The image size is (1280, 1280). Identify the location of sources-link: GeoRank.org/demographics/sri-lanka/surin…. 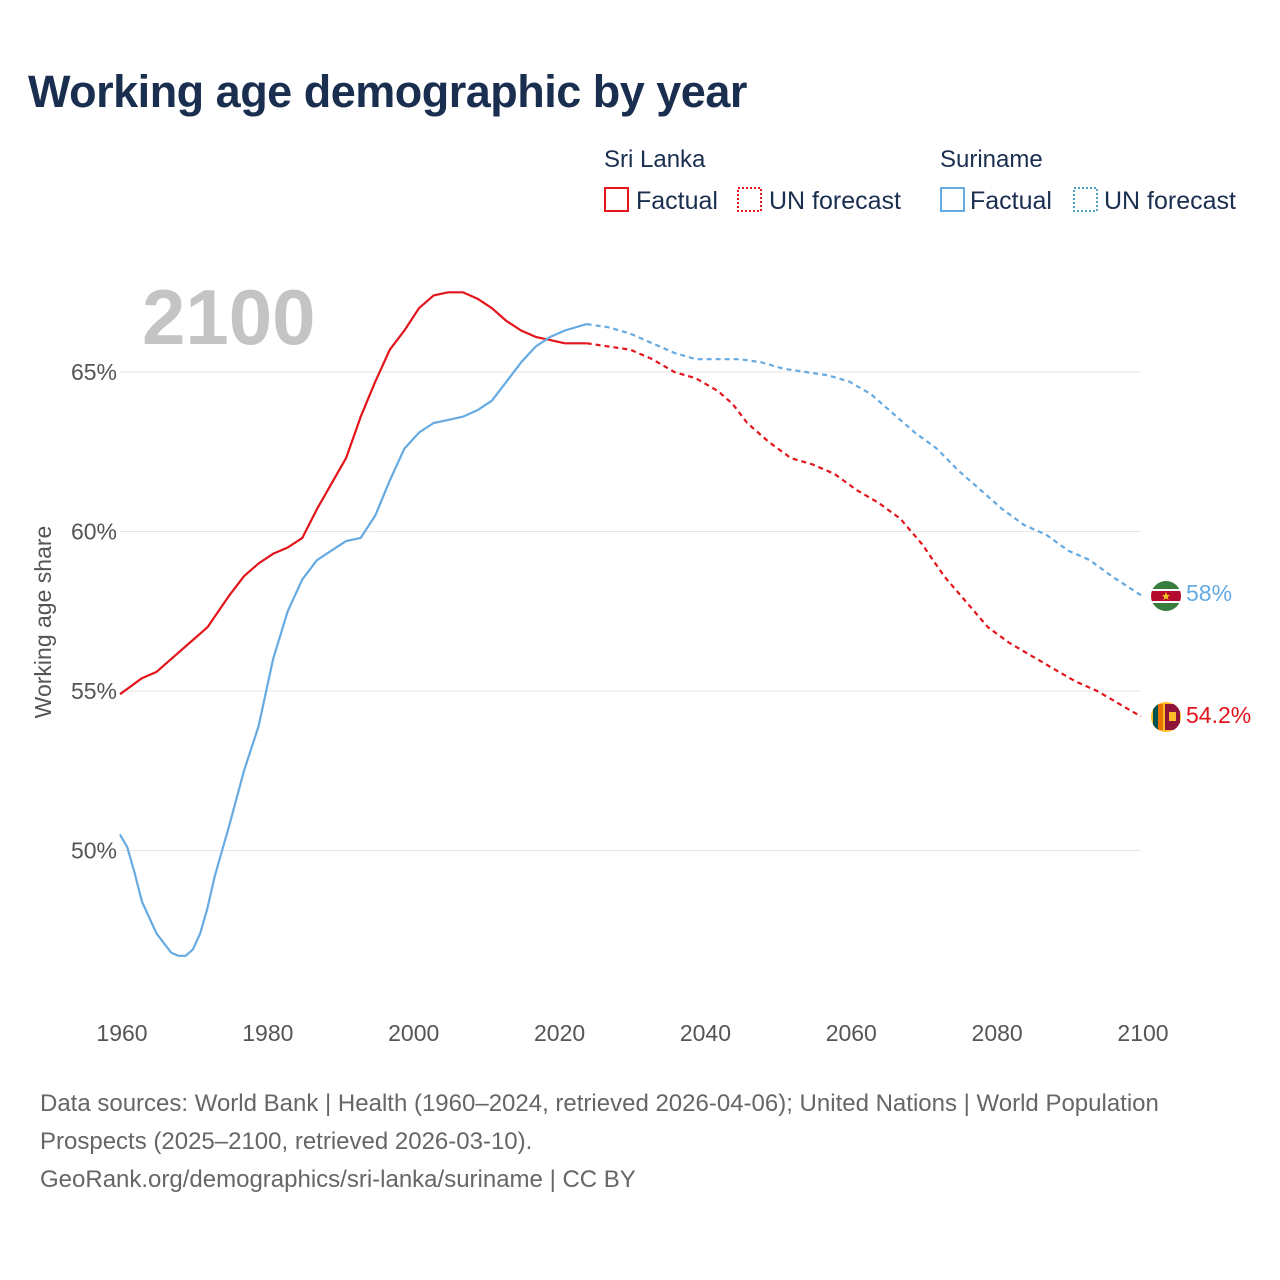
(338, 1179).